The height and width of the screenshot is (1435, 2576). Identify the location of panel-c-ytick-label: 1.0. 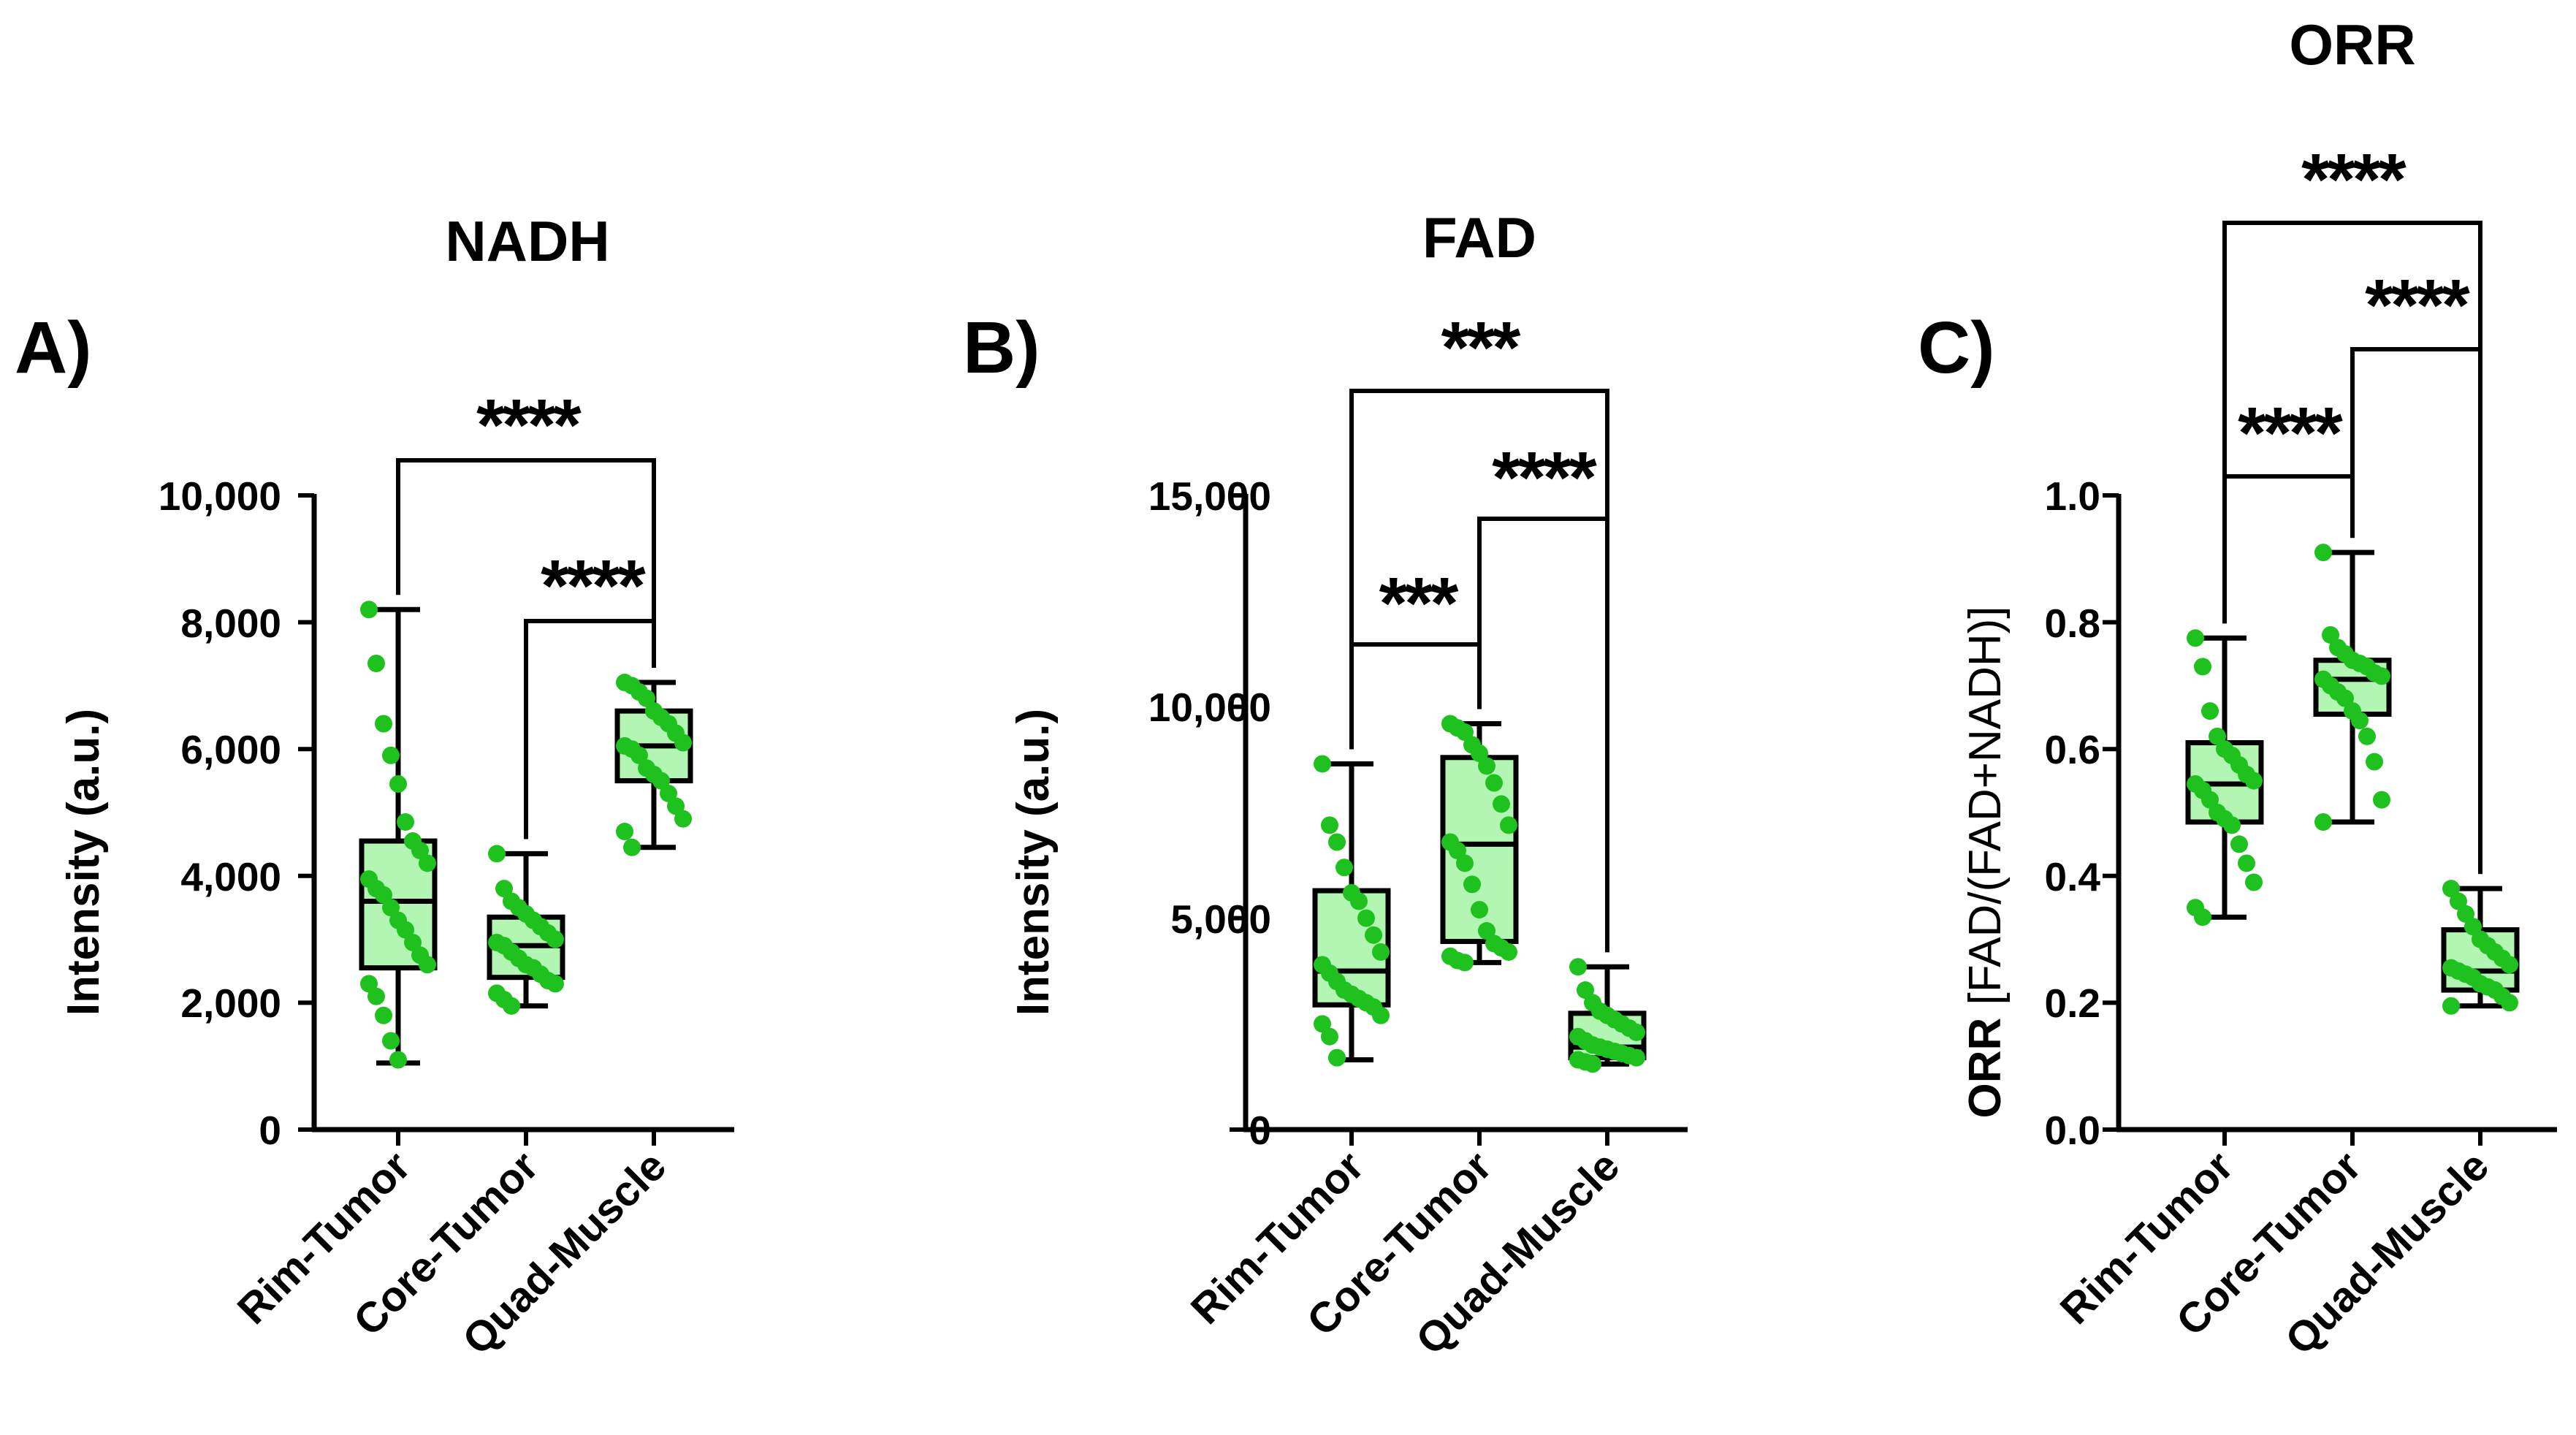
(2072, 496).